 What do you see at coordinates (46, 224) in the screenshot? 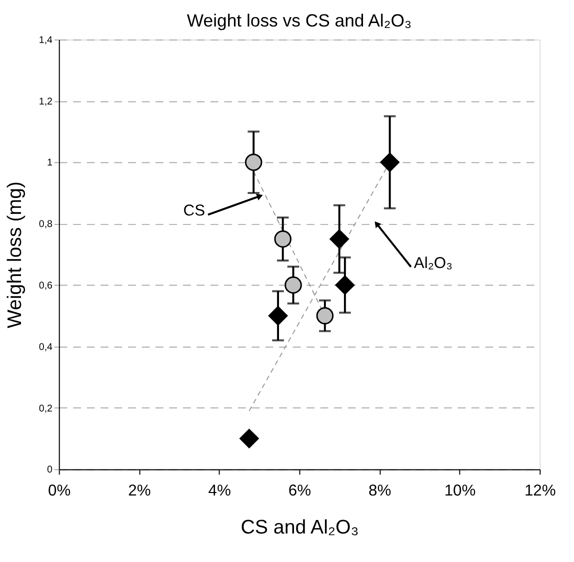
I see `y-tick-label: 0,8` at bounding box center [46, 224].